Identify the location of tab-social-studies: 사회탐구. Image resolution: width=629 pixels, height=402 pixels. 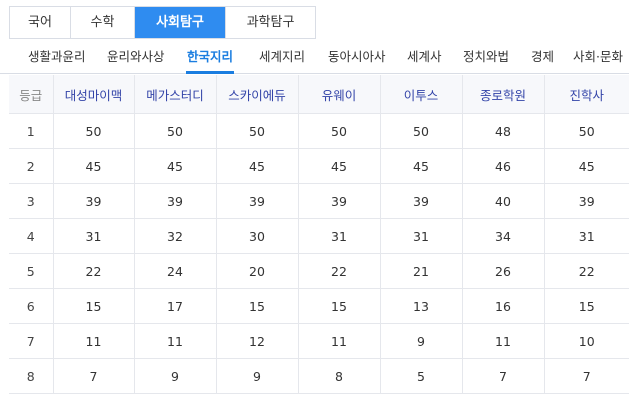
(180, 22).